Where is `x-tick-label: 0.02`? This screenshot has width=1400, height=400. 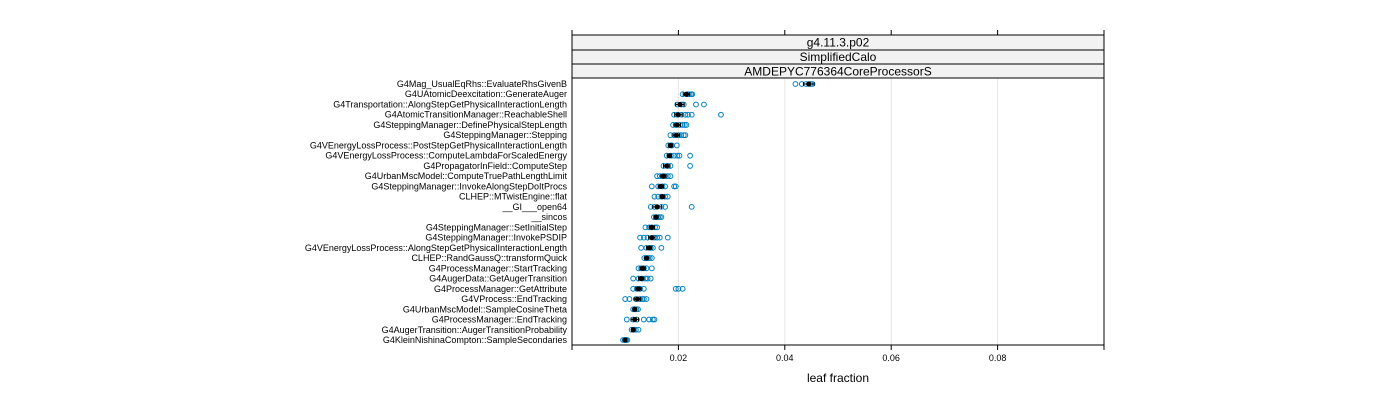 x-tick-label: 0.02 is located at coordinates (679, 358).